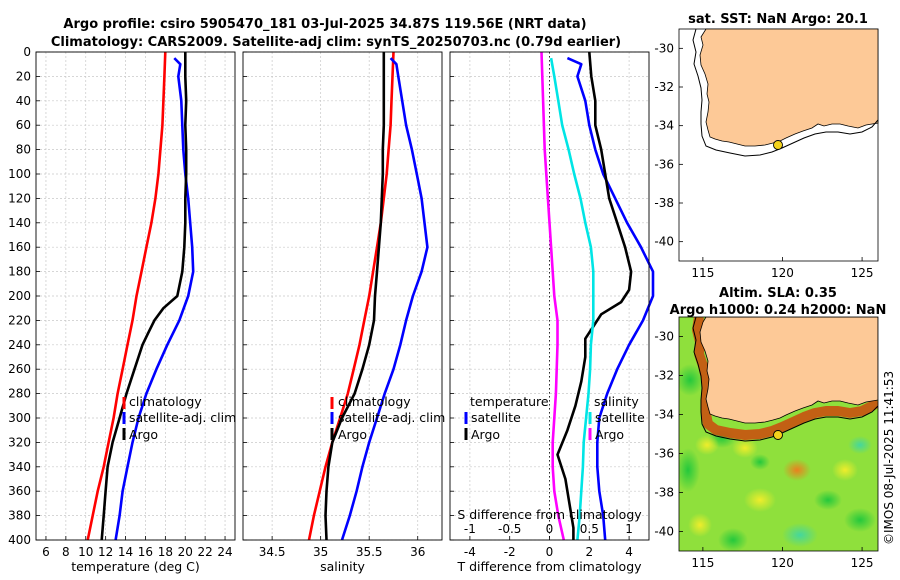 The width and height of the screenshot is (900, 580). I want to click on y-tick-label: 180, so click(19, 272).